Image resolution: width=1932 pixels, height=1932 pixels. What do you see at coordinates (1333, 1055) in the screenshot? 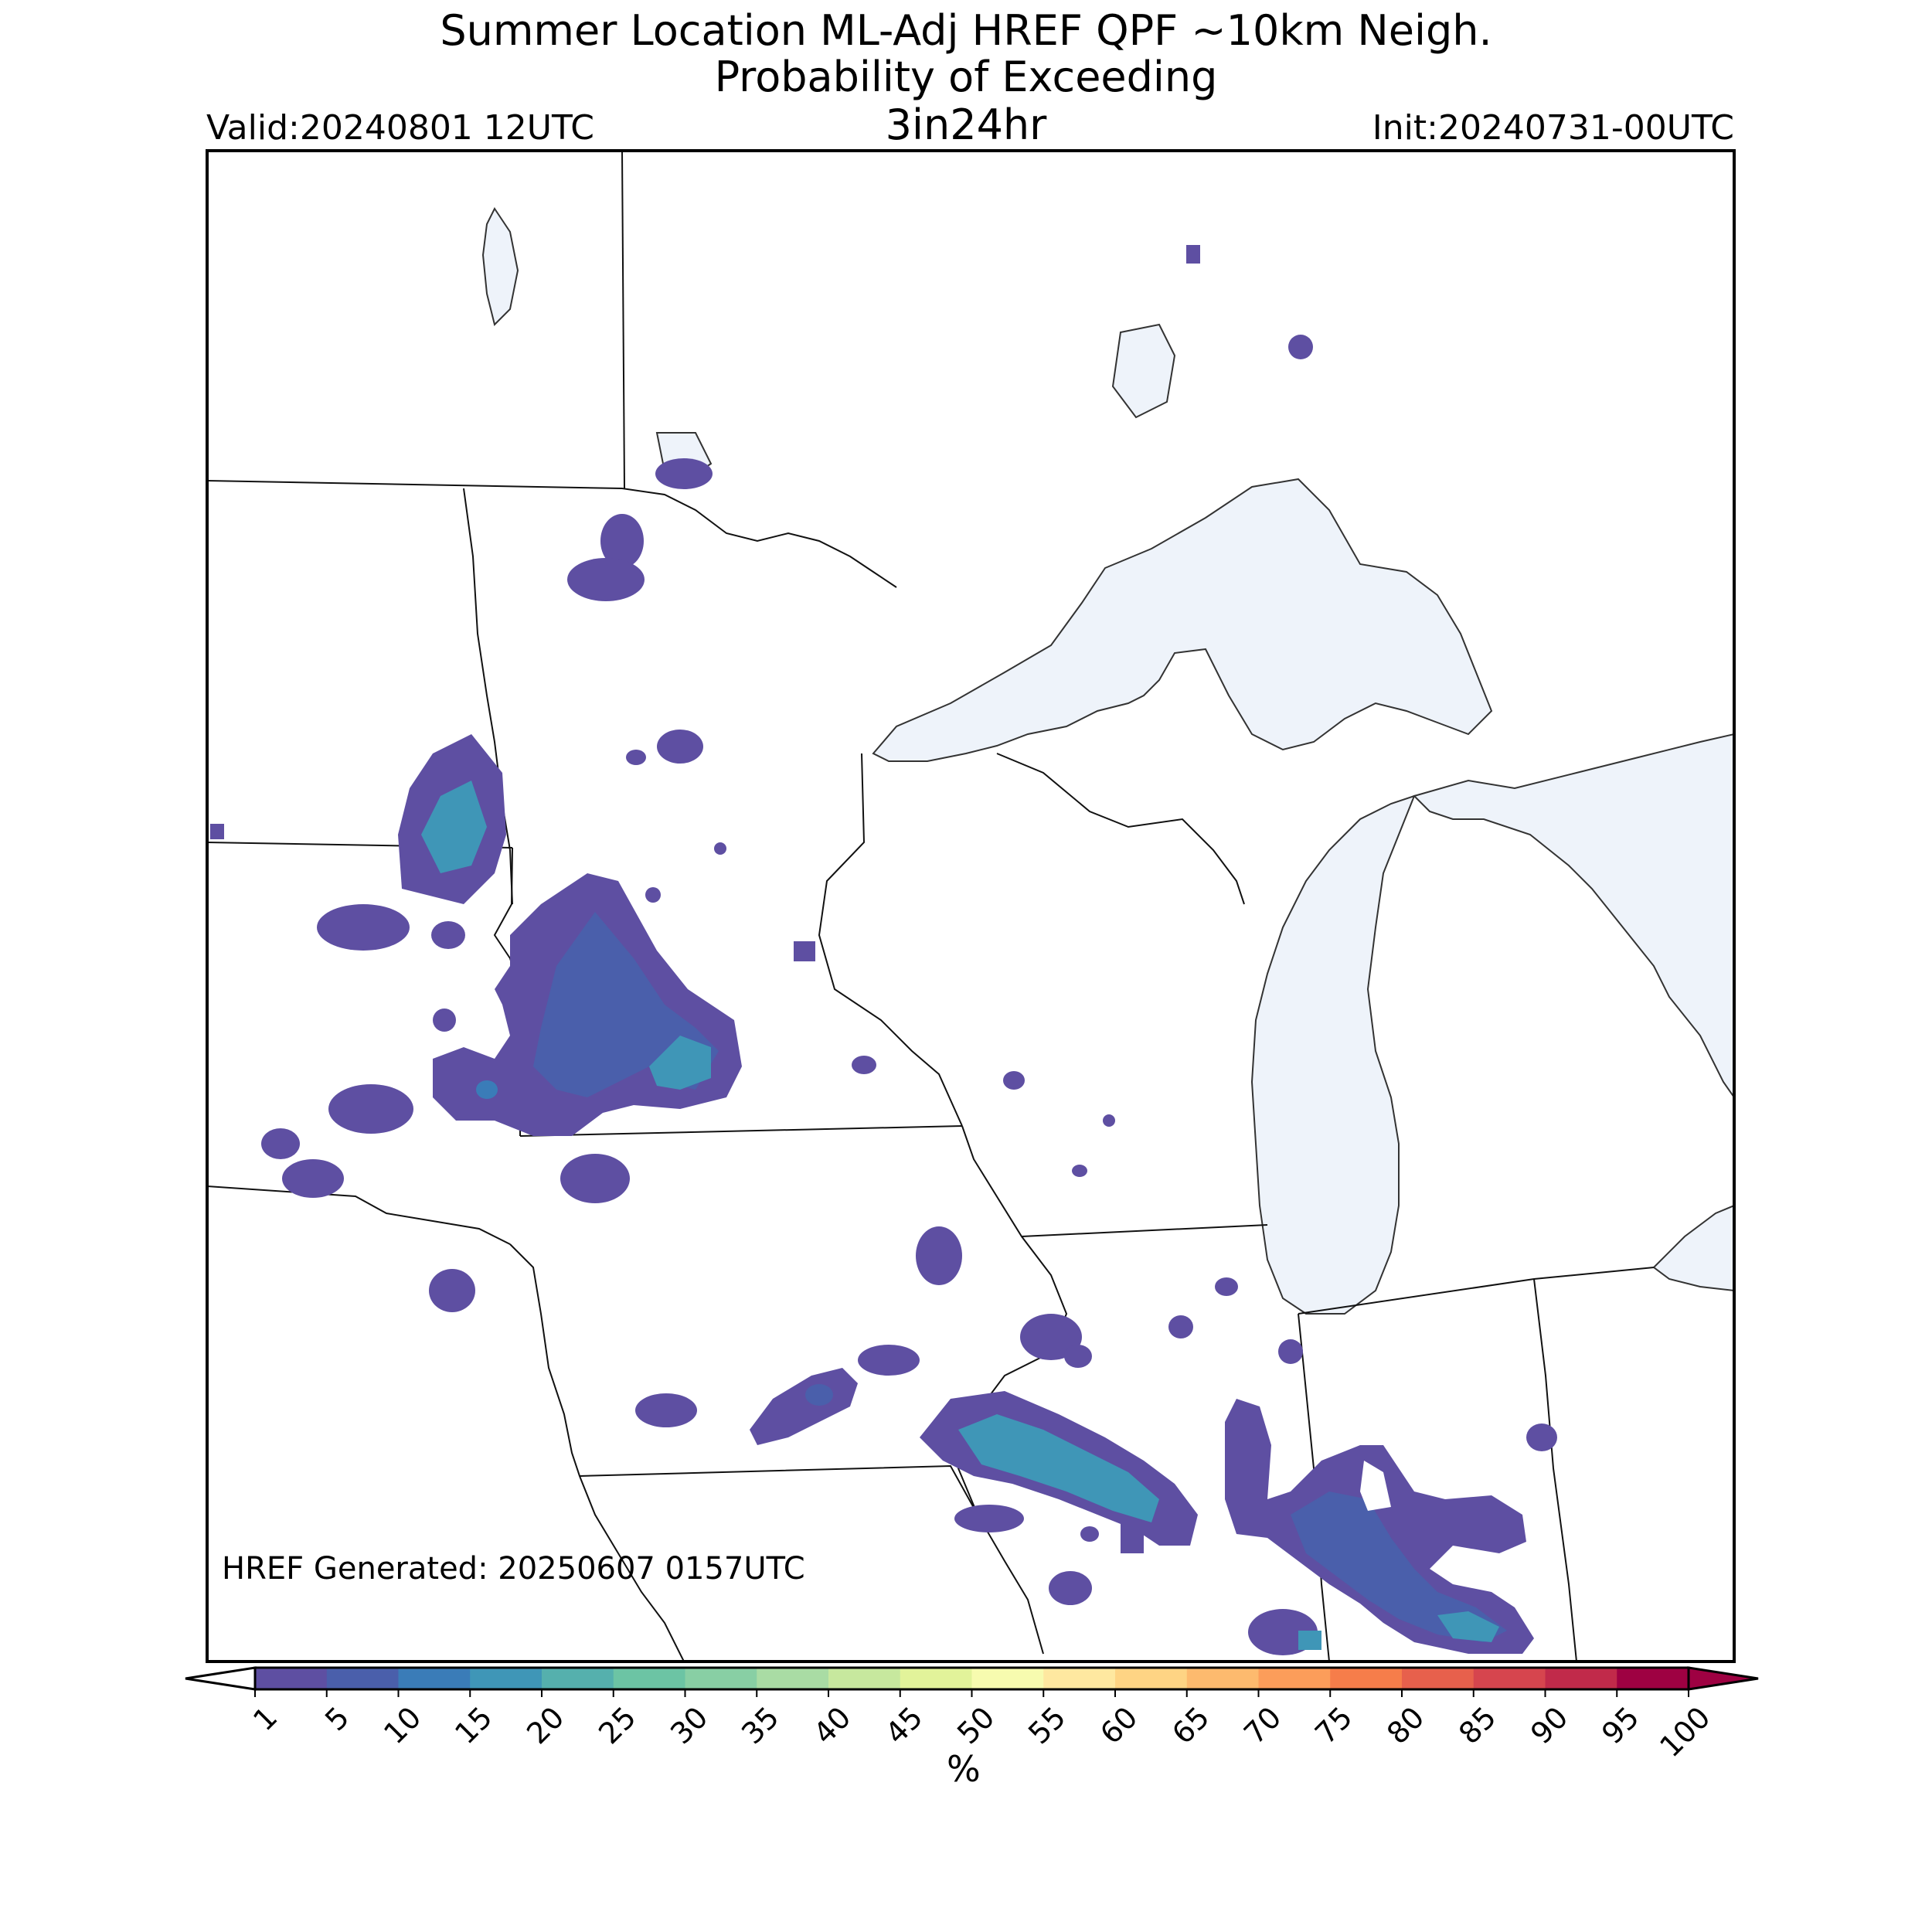
I see `lake-michigan` at bounding box center [1333, 1055].